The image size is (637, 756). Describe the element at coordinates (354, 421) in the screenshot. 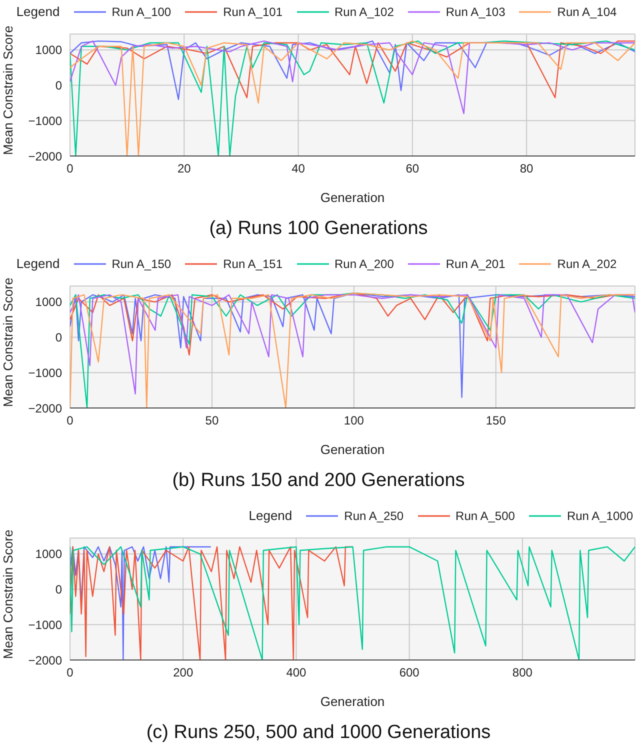

I see `x-tick-label: 100` at that location.